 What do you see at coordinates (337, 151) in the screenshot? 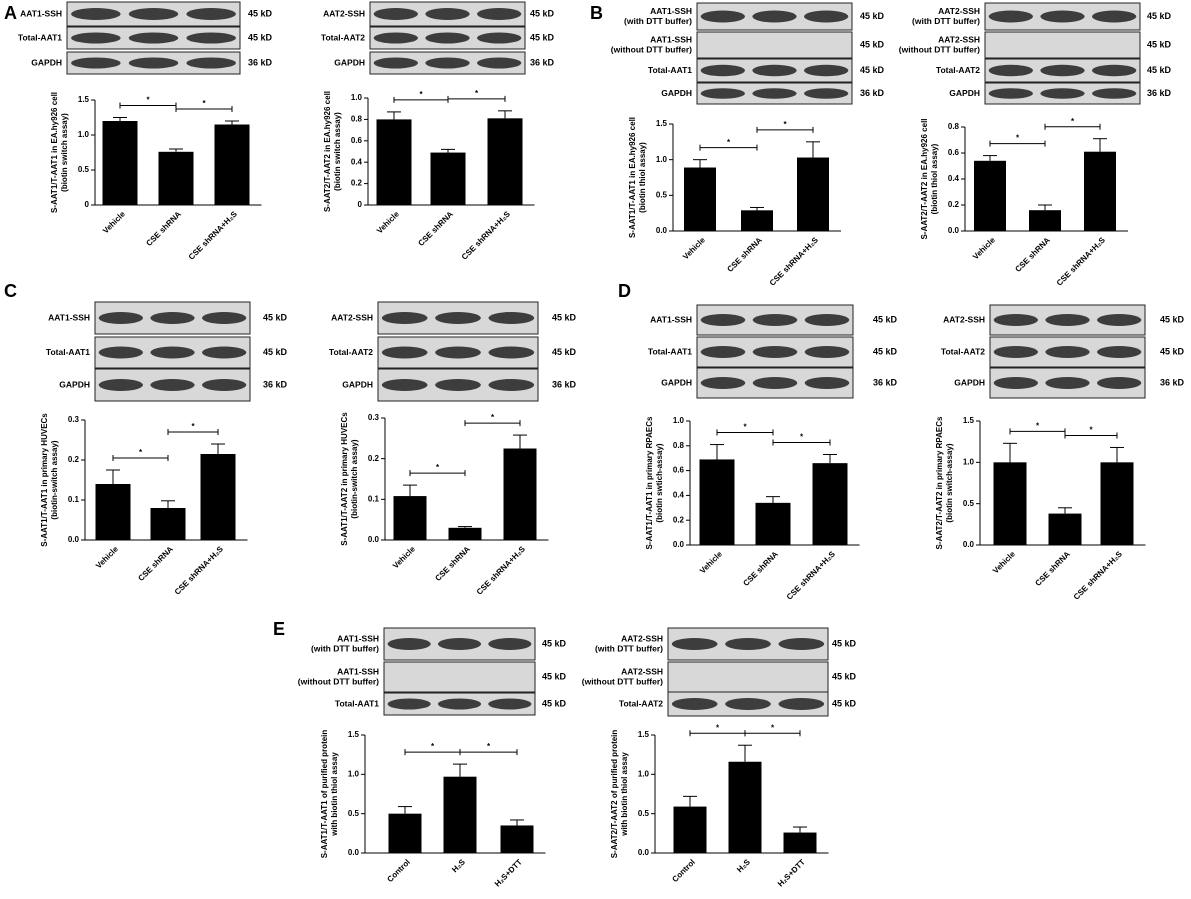
I see `y-axis-label: (biotin switch assay)` at bounding box center [337, 151].